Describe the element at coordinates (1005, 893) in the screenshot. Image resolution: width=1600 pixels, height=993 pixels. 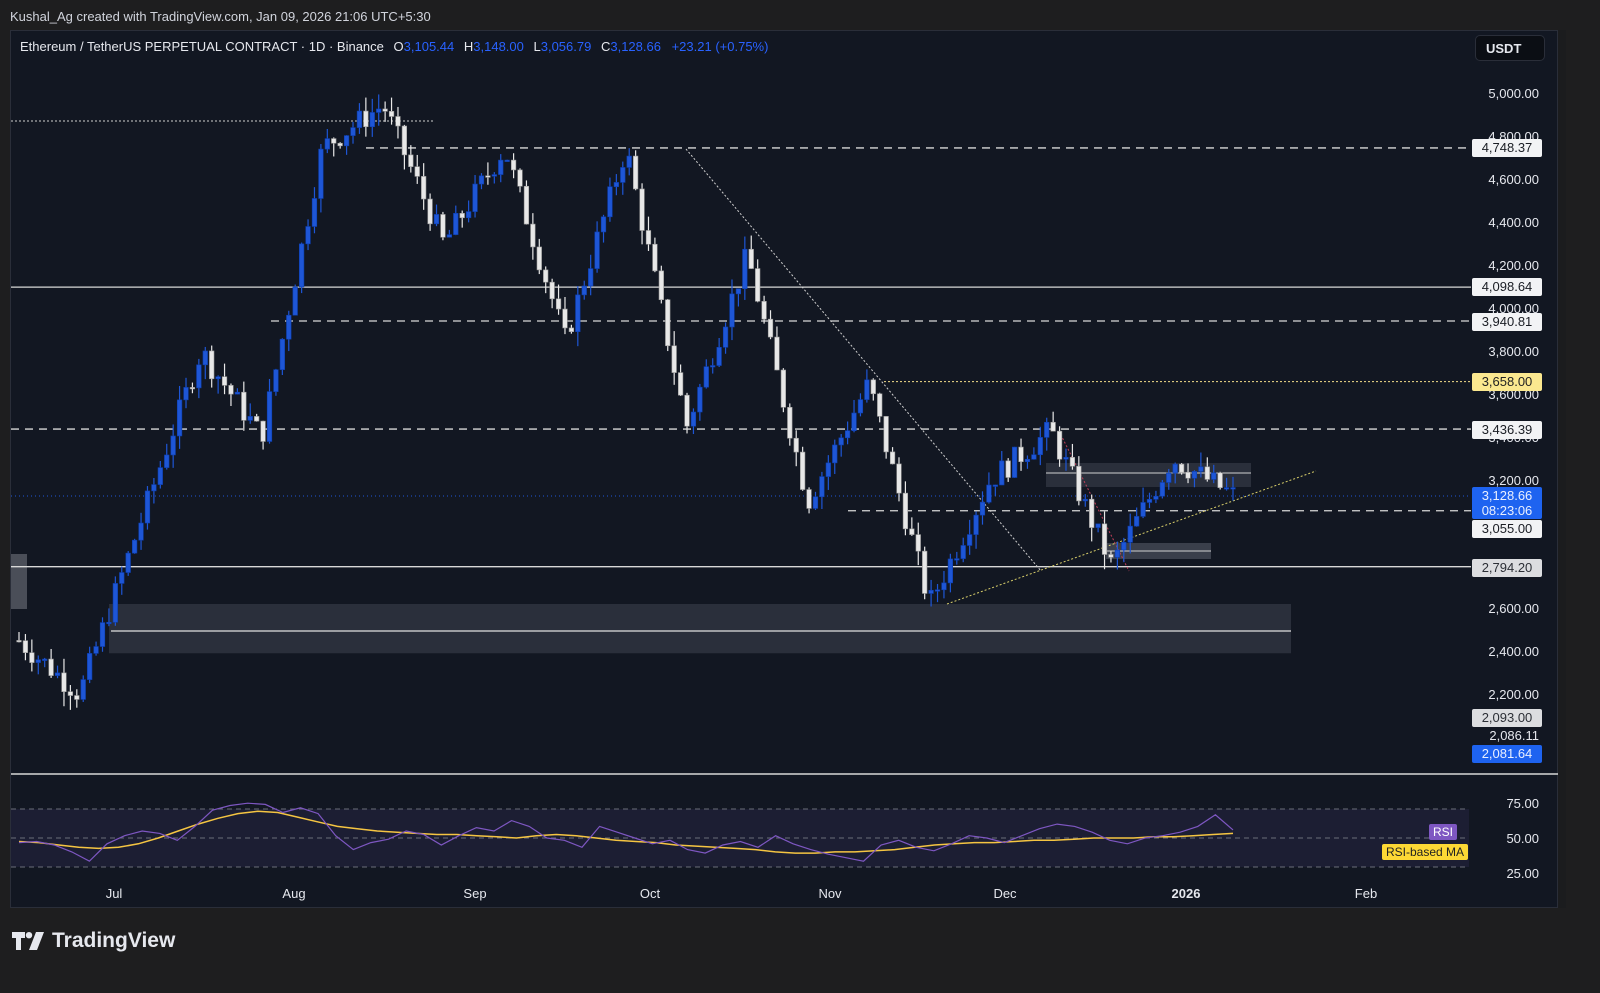
I see `time-tick: Dec` at that location.